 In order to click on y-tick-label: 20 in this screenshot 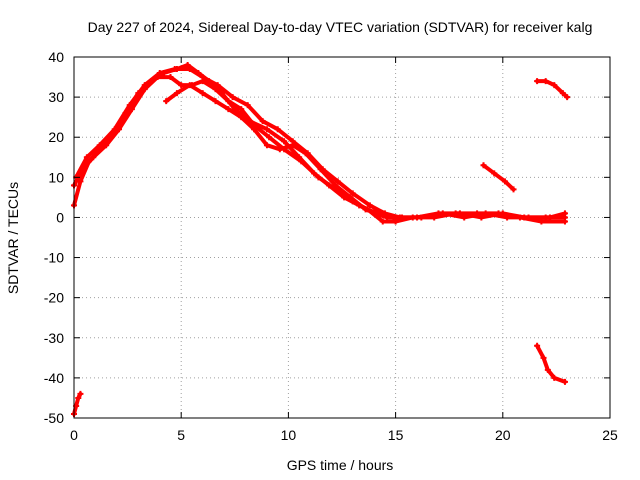, I will do `click(56, 137)`.